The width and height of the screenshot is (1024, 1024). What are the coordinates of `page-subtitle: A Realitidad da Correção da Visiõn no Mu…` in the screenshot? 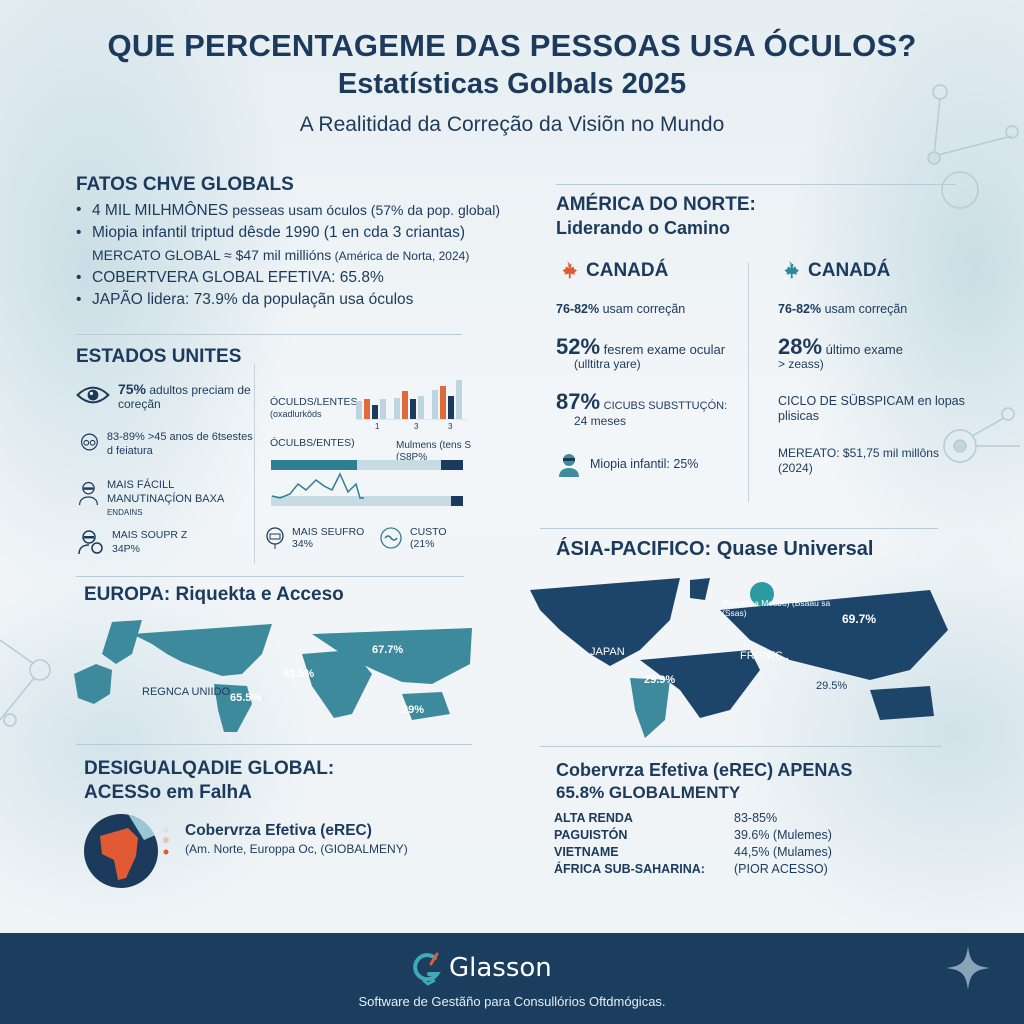 It's located at (512, 124).